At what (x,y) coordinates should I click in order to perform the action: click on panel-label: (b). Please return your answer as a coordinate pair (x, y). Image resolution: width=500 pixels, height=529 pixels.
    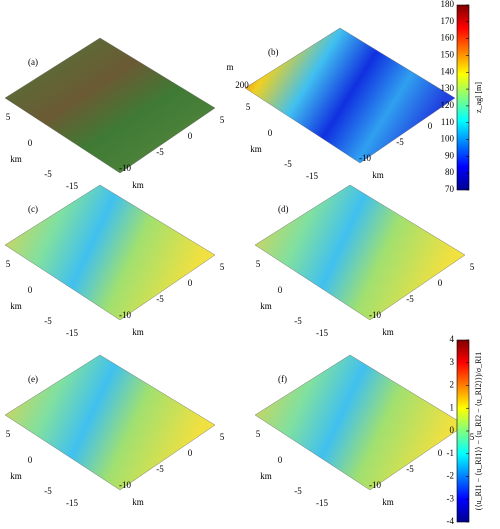
    Looking at the image, I should click on (273, 52).